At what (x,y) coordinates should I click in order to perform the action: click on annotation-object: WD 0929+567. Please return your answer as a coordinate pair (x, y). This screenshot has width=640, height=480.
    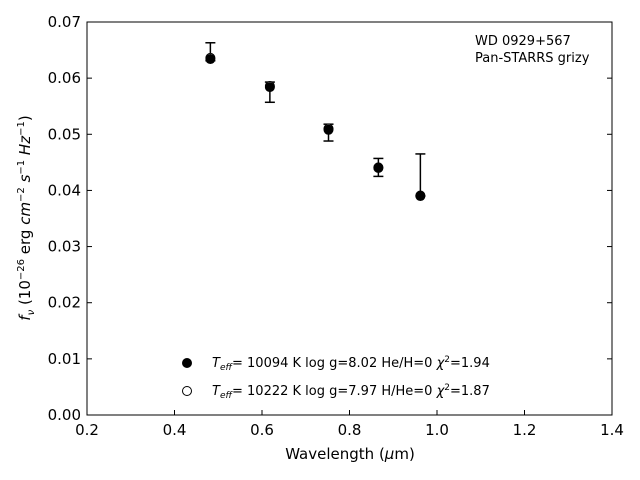
    Looking at the image, I should click on (523, 41).